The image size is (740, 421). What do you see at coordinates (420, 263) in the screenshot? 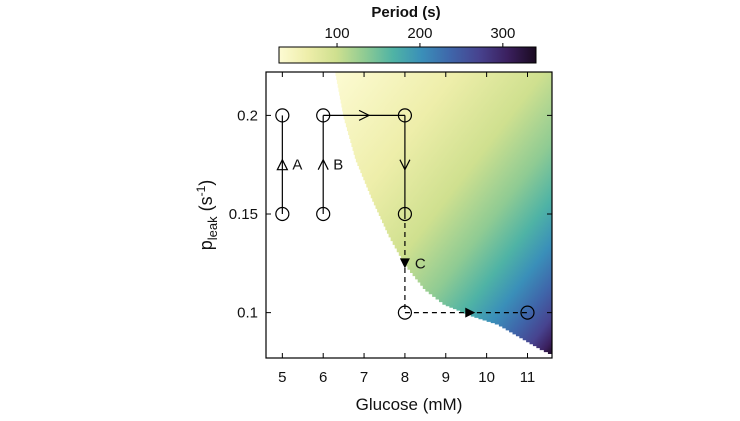
I see `path-label: C` at bounding box center [420, 263].